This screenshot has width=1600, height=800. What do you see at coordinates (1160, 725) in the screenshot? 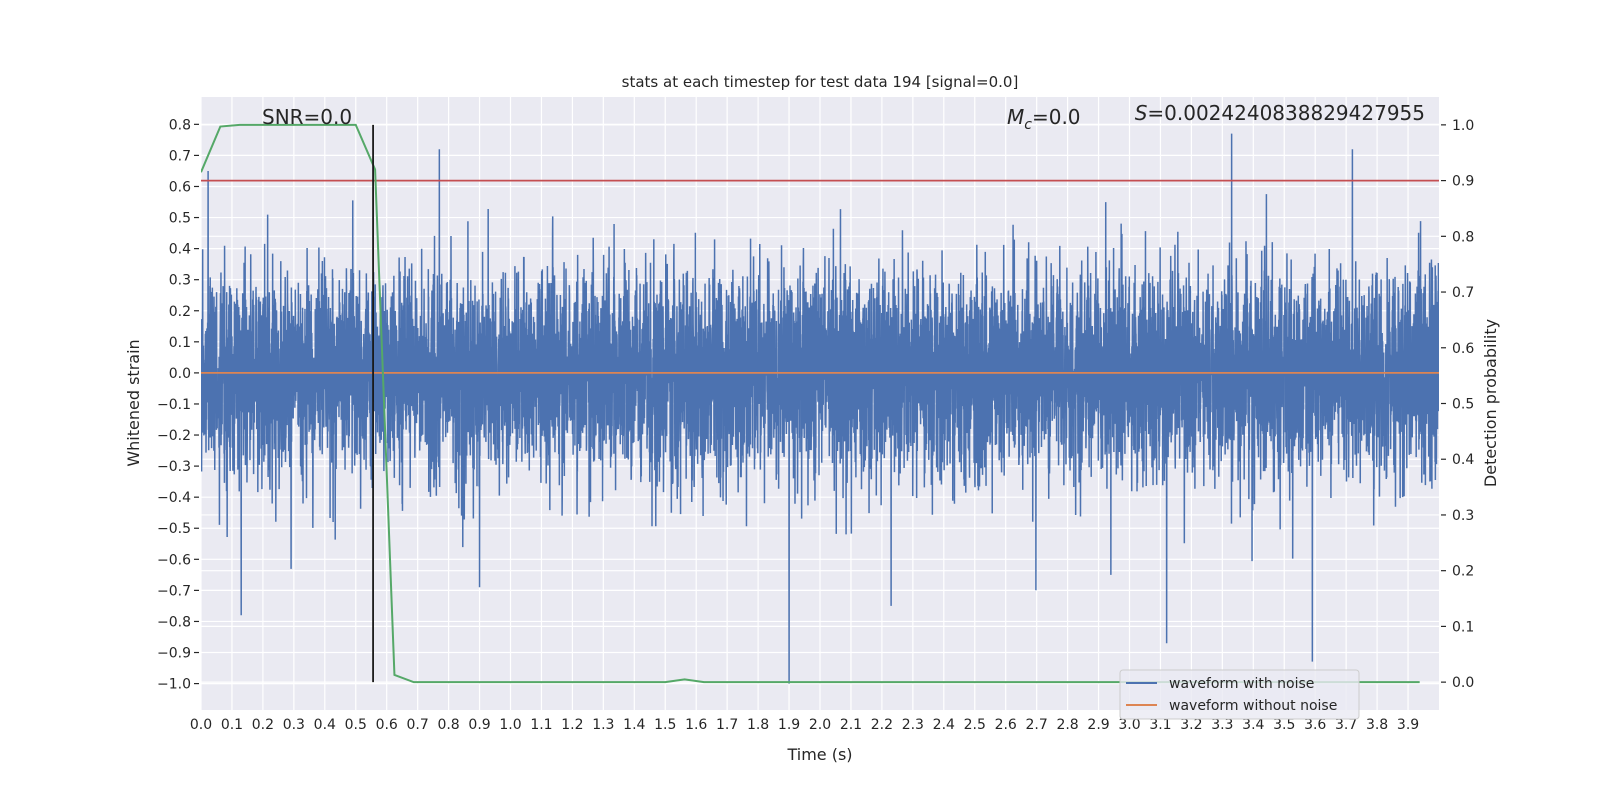
I see `x-tick-label: 3.1` at bounding box center [1160, 725].